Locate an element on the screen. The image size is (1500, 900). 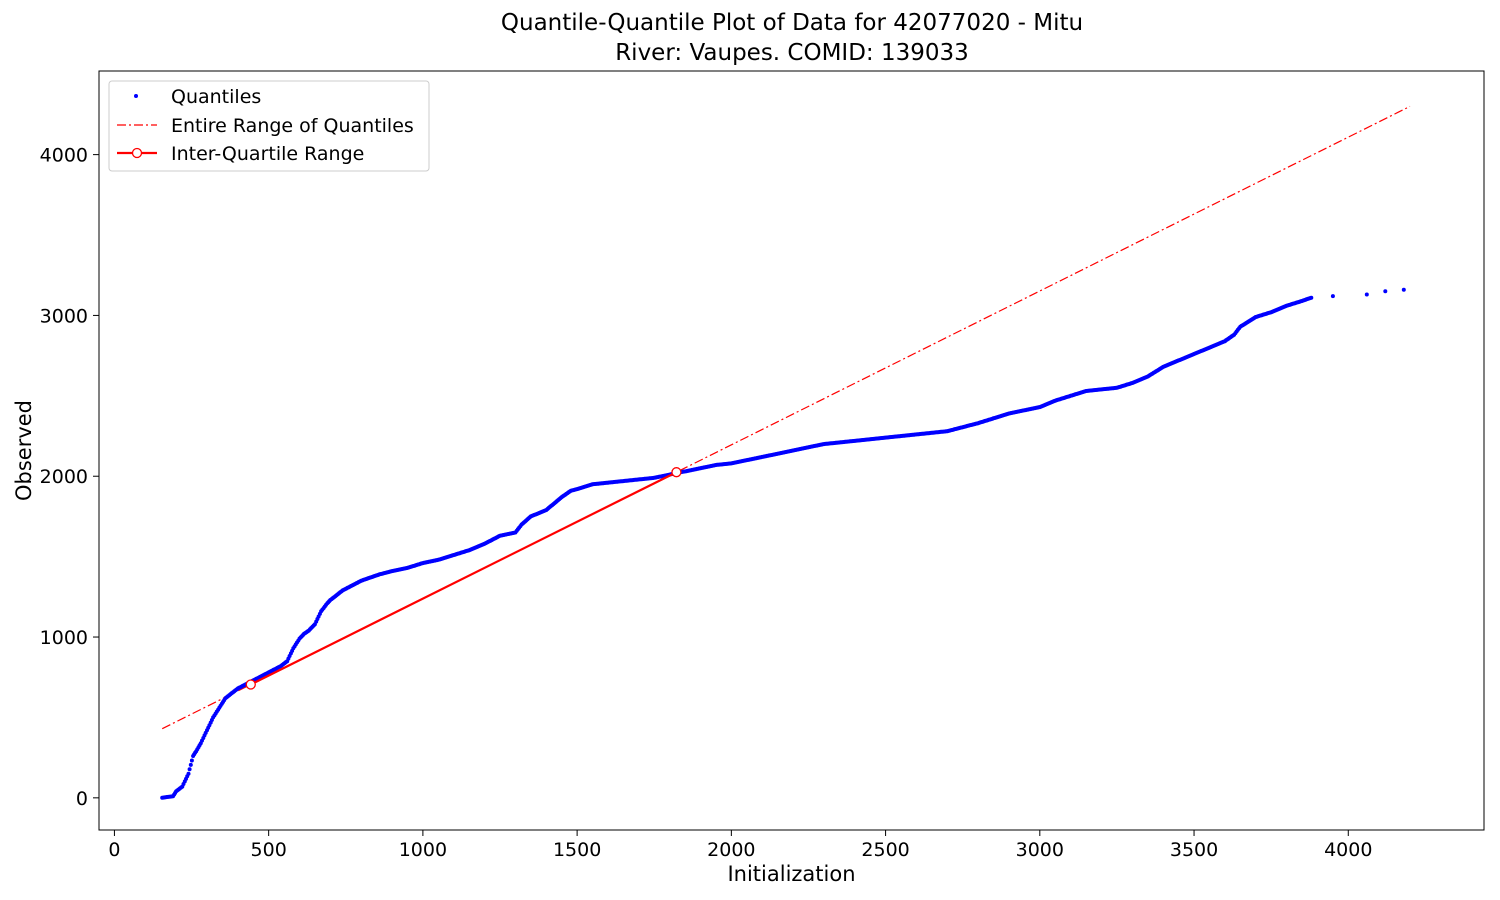
x-tick-label: 2000 is located at coordinates (731, 850).